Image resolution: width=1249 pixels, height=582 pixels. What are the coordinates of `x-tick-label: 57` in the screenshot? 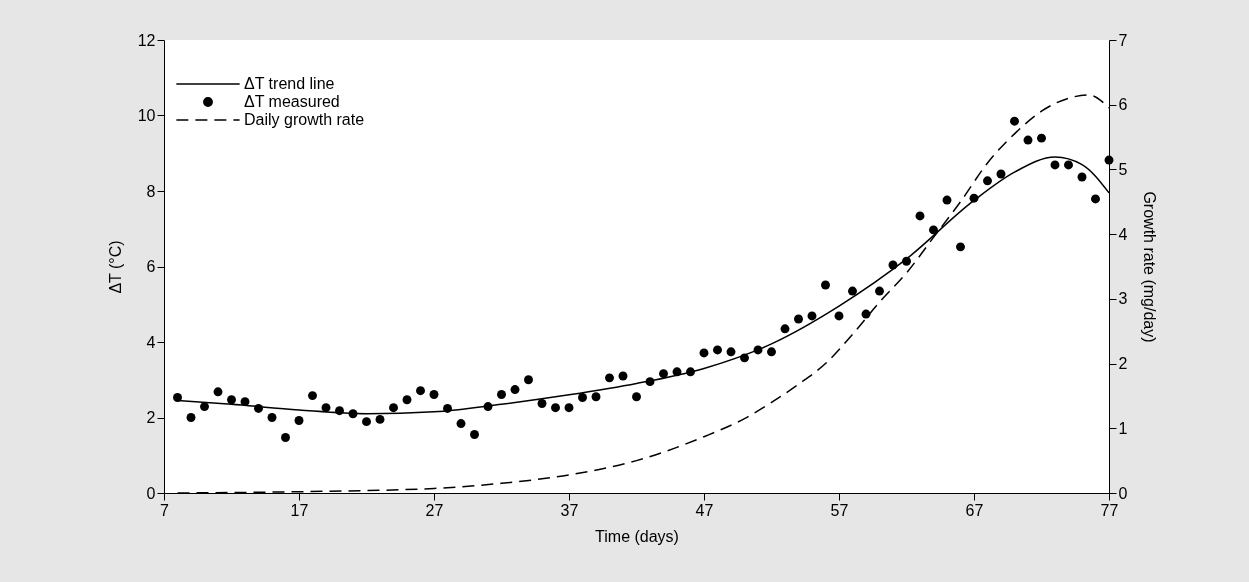 It's located at (839, 510).